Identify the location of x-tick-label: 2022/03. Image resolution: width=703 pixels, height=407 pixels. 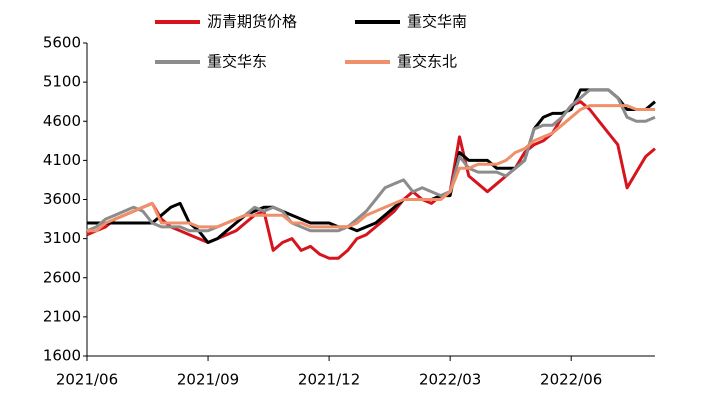
(450, 380).